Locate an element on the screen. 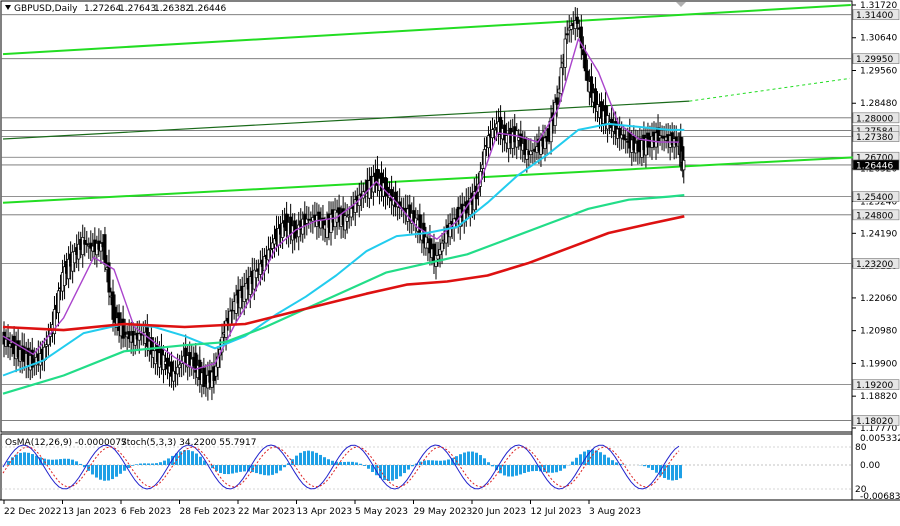 Image resolution: width=900 pixels, height=526 pixels. close-value: 1.26446 is located at coordinates (207, 9).